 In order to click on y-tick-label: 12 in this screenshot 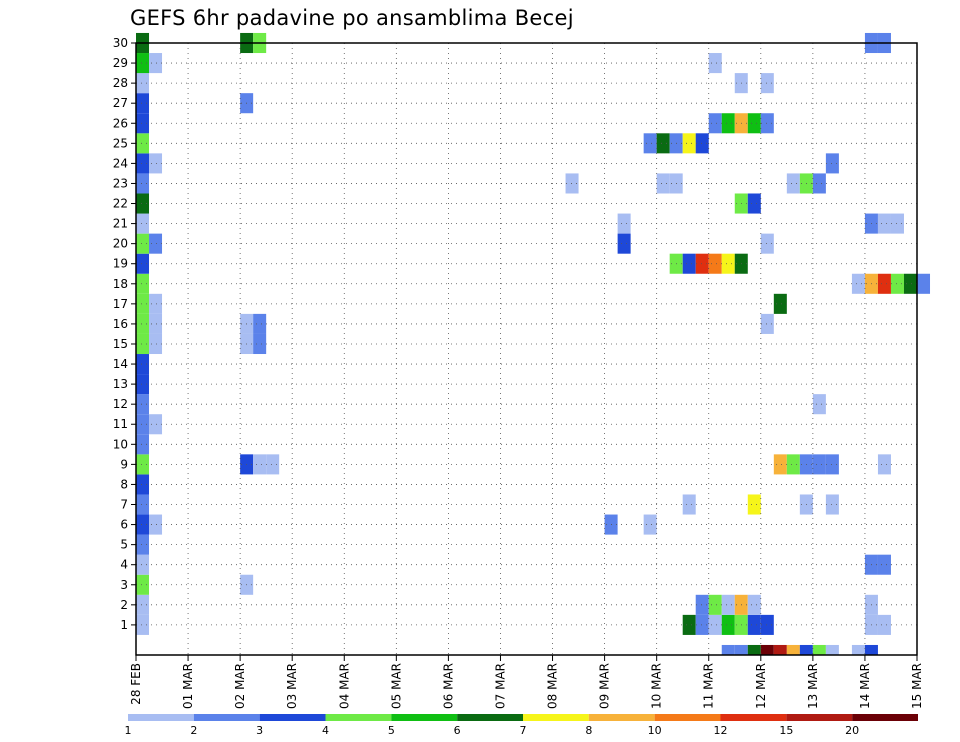, I will do `click(120, 404)`.